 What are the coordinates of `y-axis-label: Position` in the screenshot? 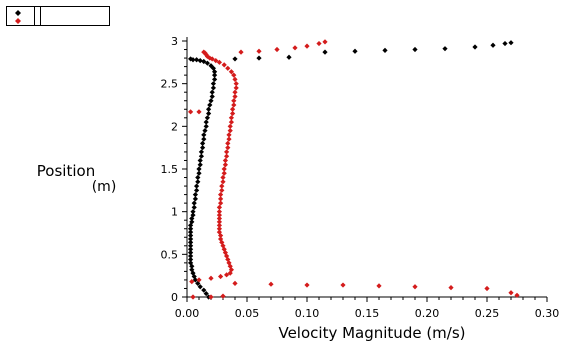 It's located at (66, 171).